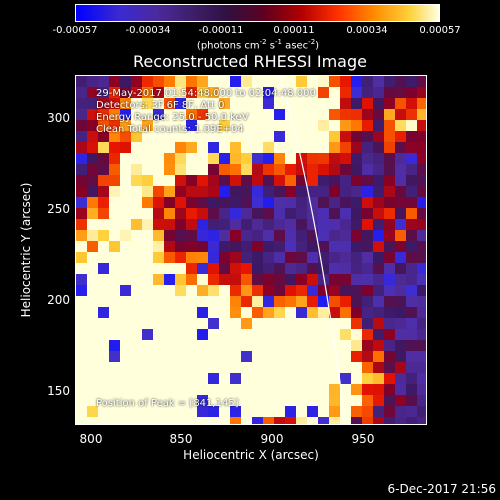 Image resolution: width=500 pixels, height=500 pixels. I want to click on colorbar-tick: -0.00057, so click(75, 30).